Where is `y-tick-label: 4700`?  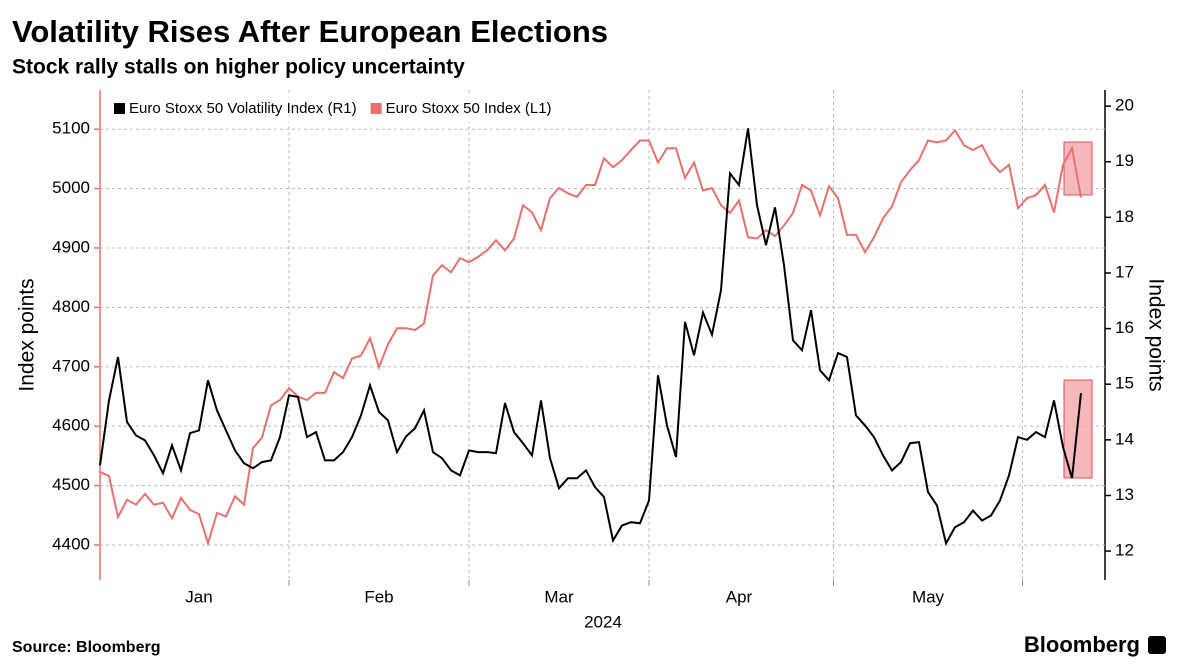
y-tick-label: 4700 is located at coordinates (71, 365).